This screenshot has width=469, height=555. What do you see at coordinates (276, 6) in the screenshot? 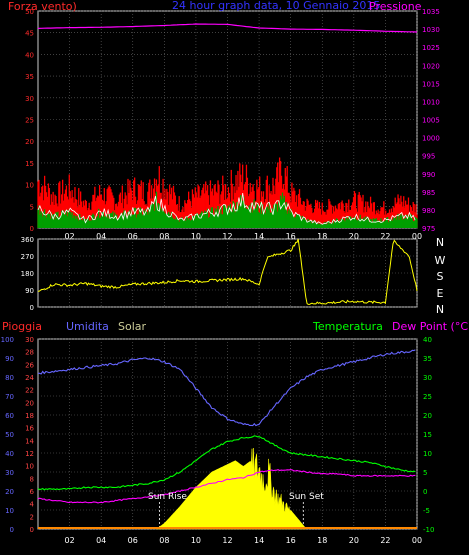
I see `chart-title: 24 hour graph data, 10 Gennaio 2015` at bounding box center [276, 6].